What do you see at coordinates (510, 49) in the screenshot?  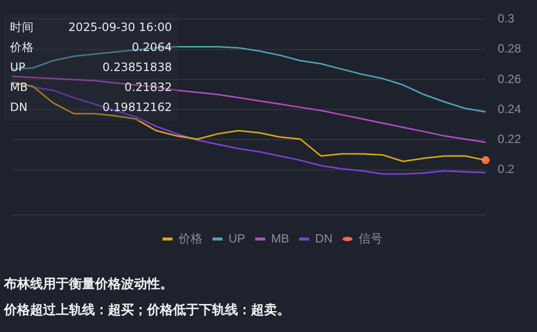 I see `y-tick-label: 0.28` at bounding box center [510, 49].